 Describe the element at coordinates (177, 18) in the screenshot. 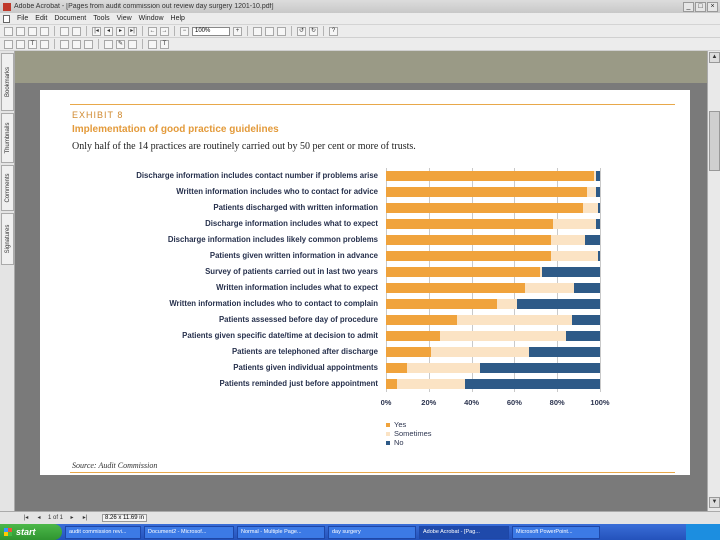

I see `menu-help: Help` at that location.